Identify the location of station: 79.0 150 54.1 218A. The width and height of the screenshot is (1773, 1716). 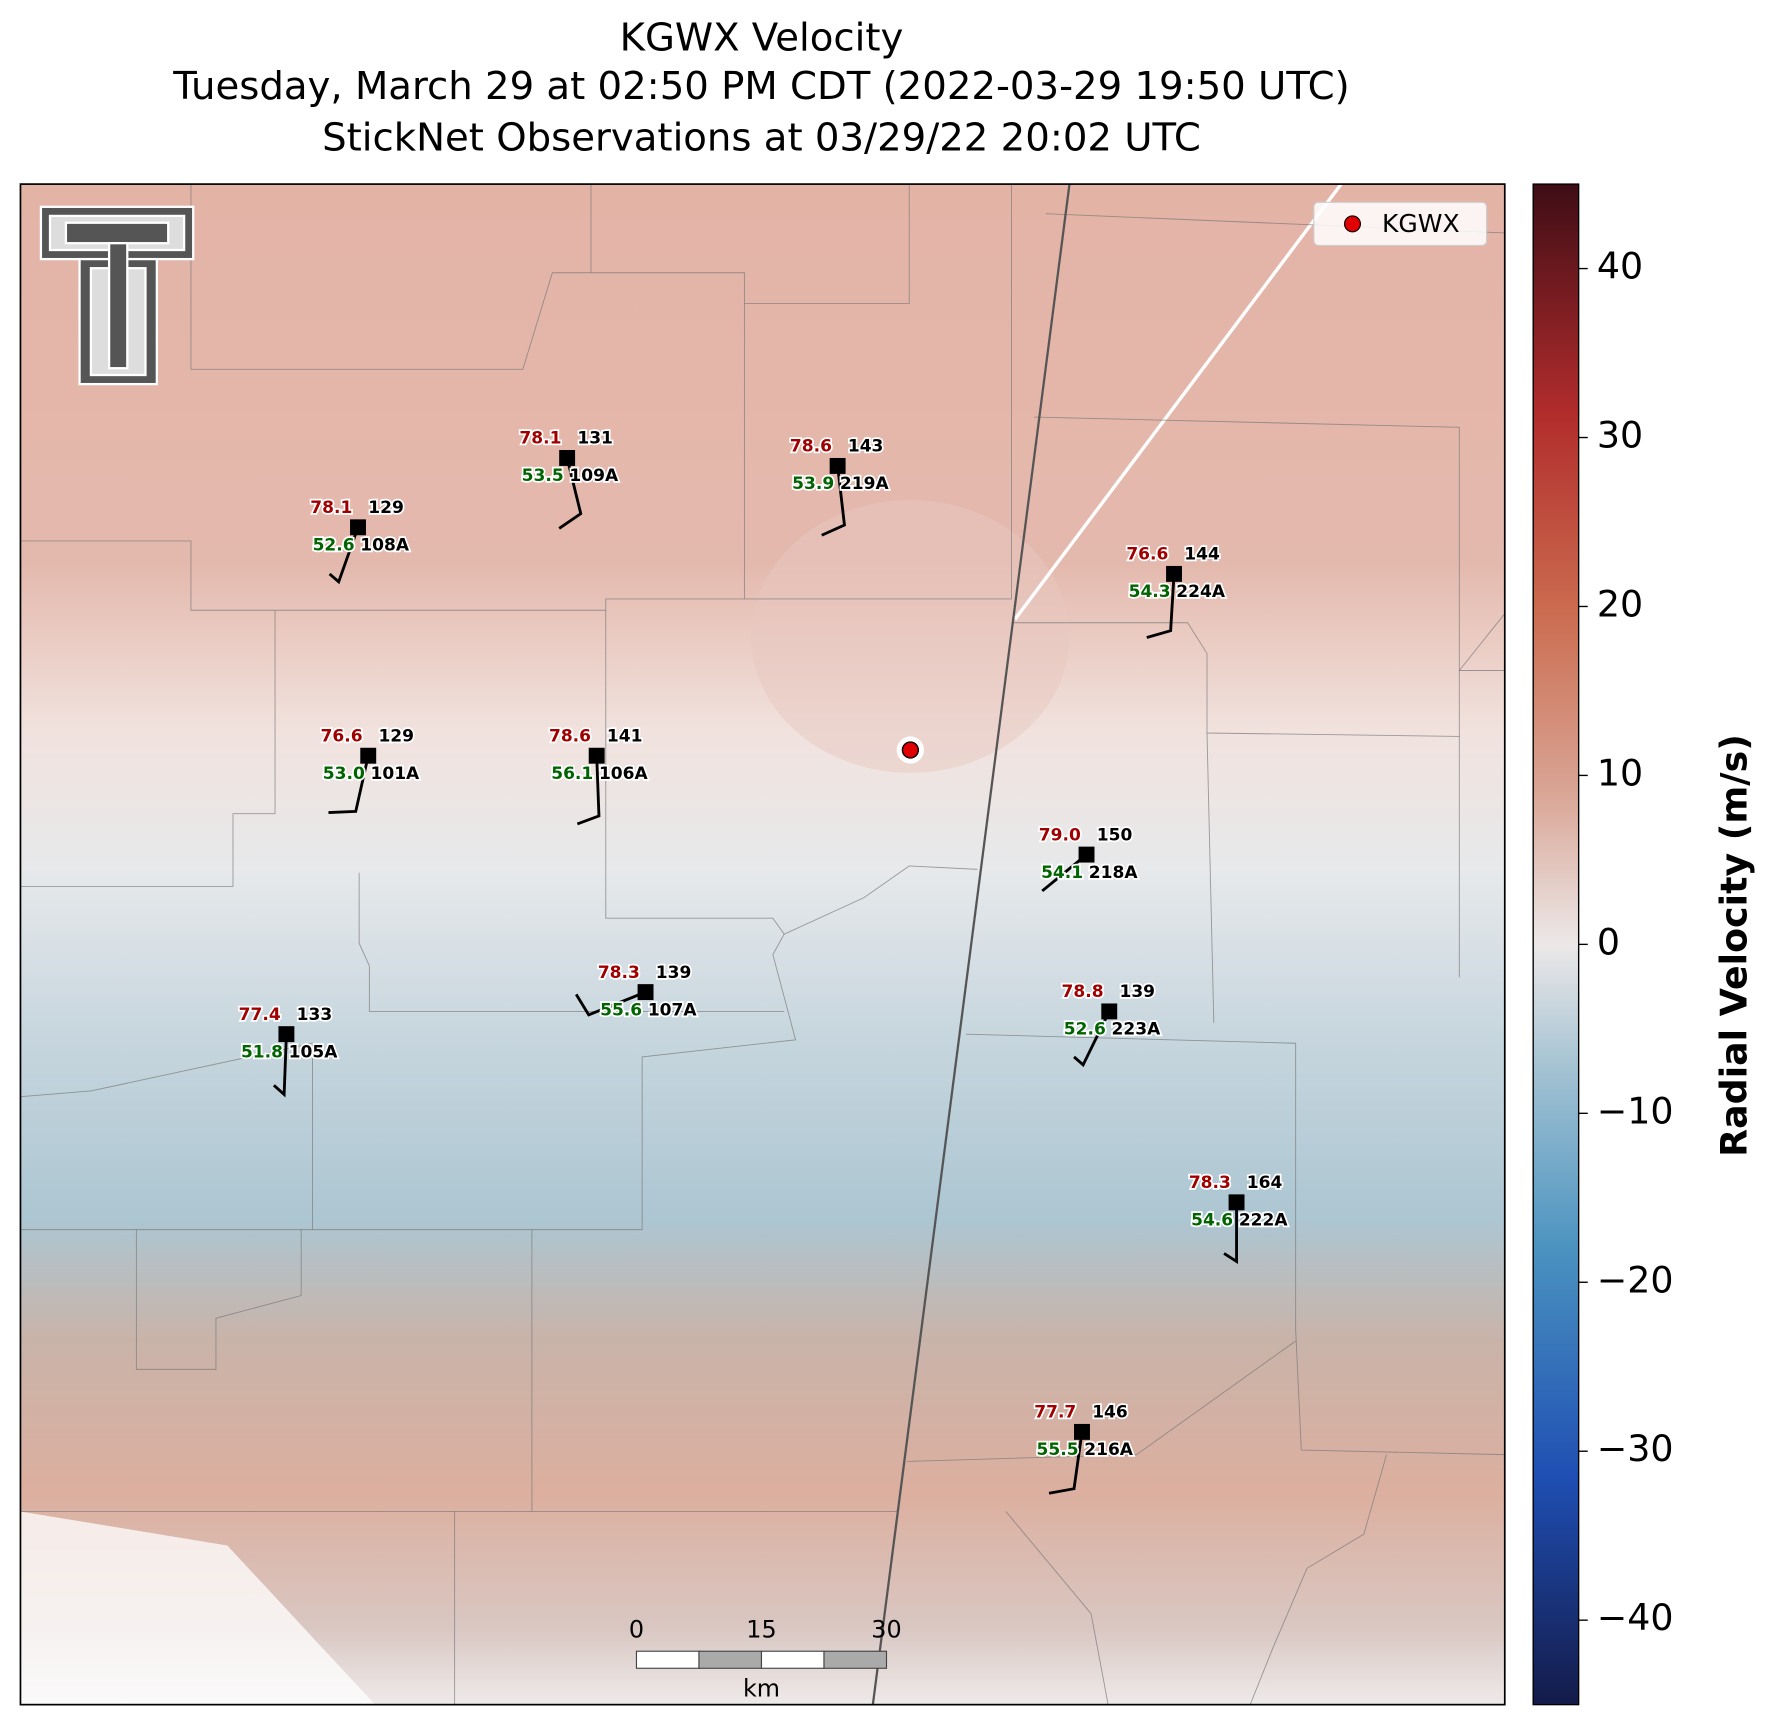
(1088, 858).